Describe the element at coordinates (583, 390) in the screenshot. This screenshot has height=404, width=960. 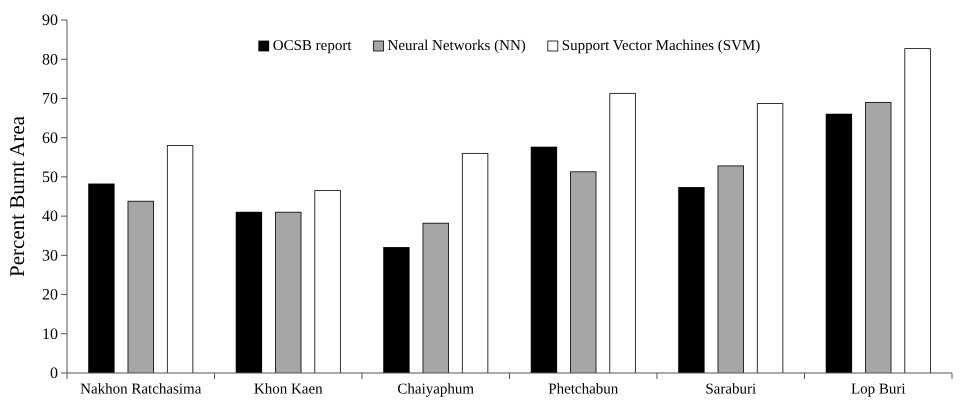
I see `x-tick-label: Phetchabun` at that location.